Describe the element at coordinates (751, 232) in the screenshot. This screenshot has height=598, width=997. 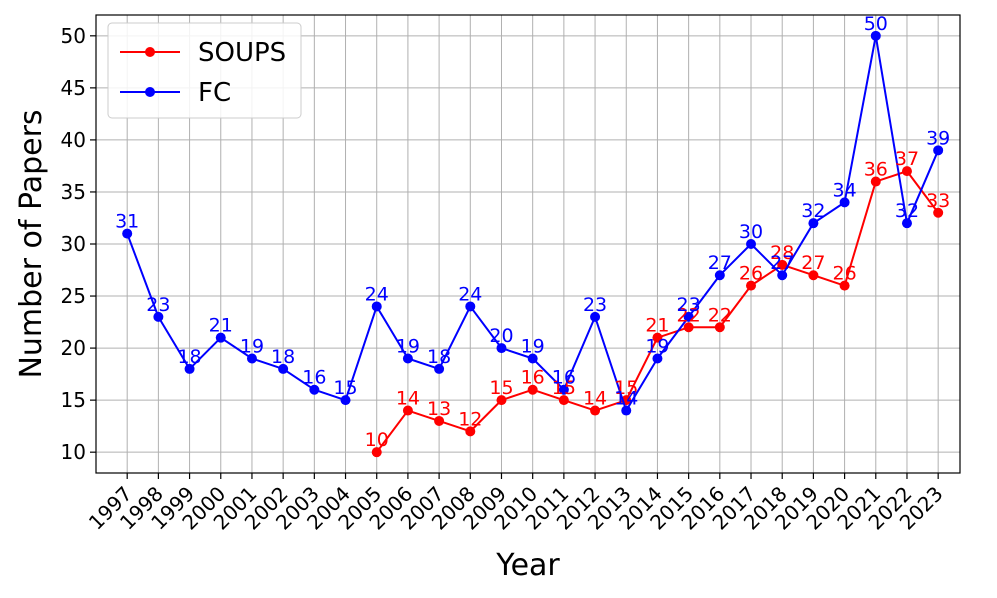
I see `data-label-fc: 30` at that location.